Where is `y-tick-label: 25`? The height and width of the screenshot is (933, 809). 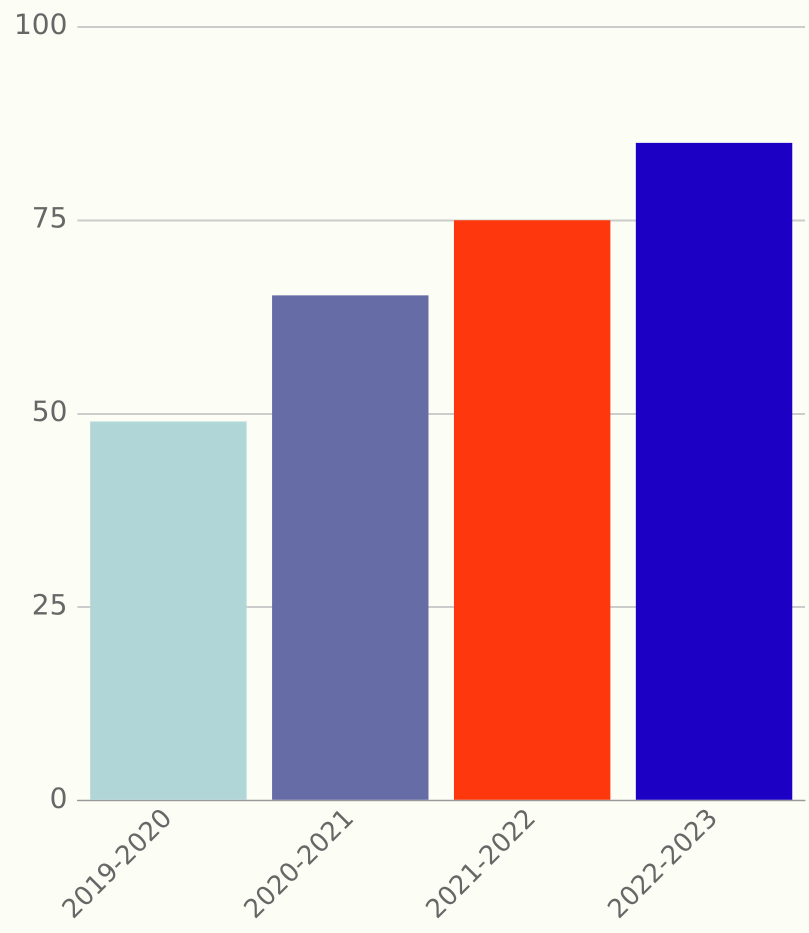 y-tick-label: 25 is located at coordinates (50, 605).